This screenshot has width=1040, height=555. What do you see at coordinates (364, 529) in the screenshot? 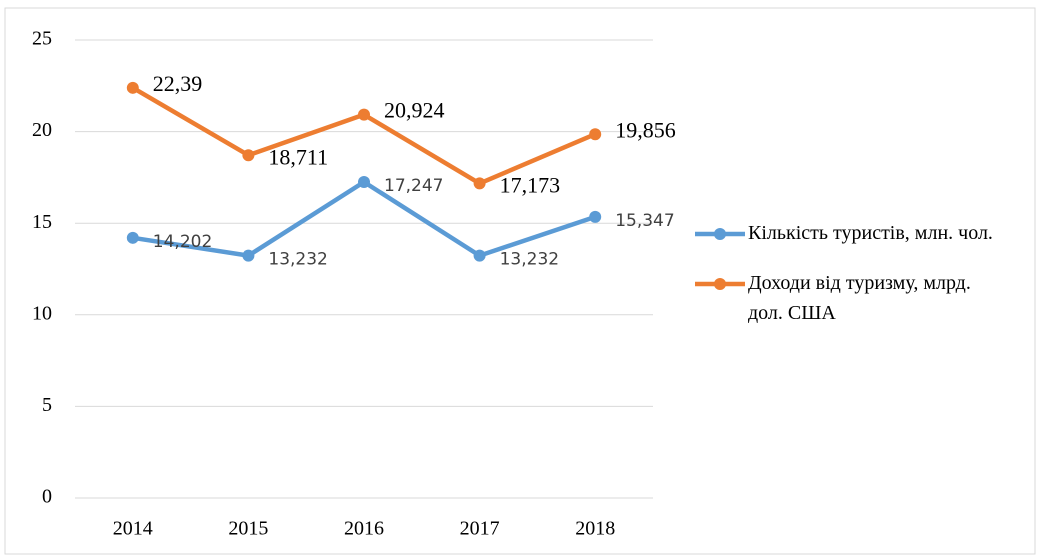
I see `x-tick-label: 2016` at bounding box center [364, 529].